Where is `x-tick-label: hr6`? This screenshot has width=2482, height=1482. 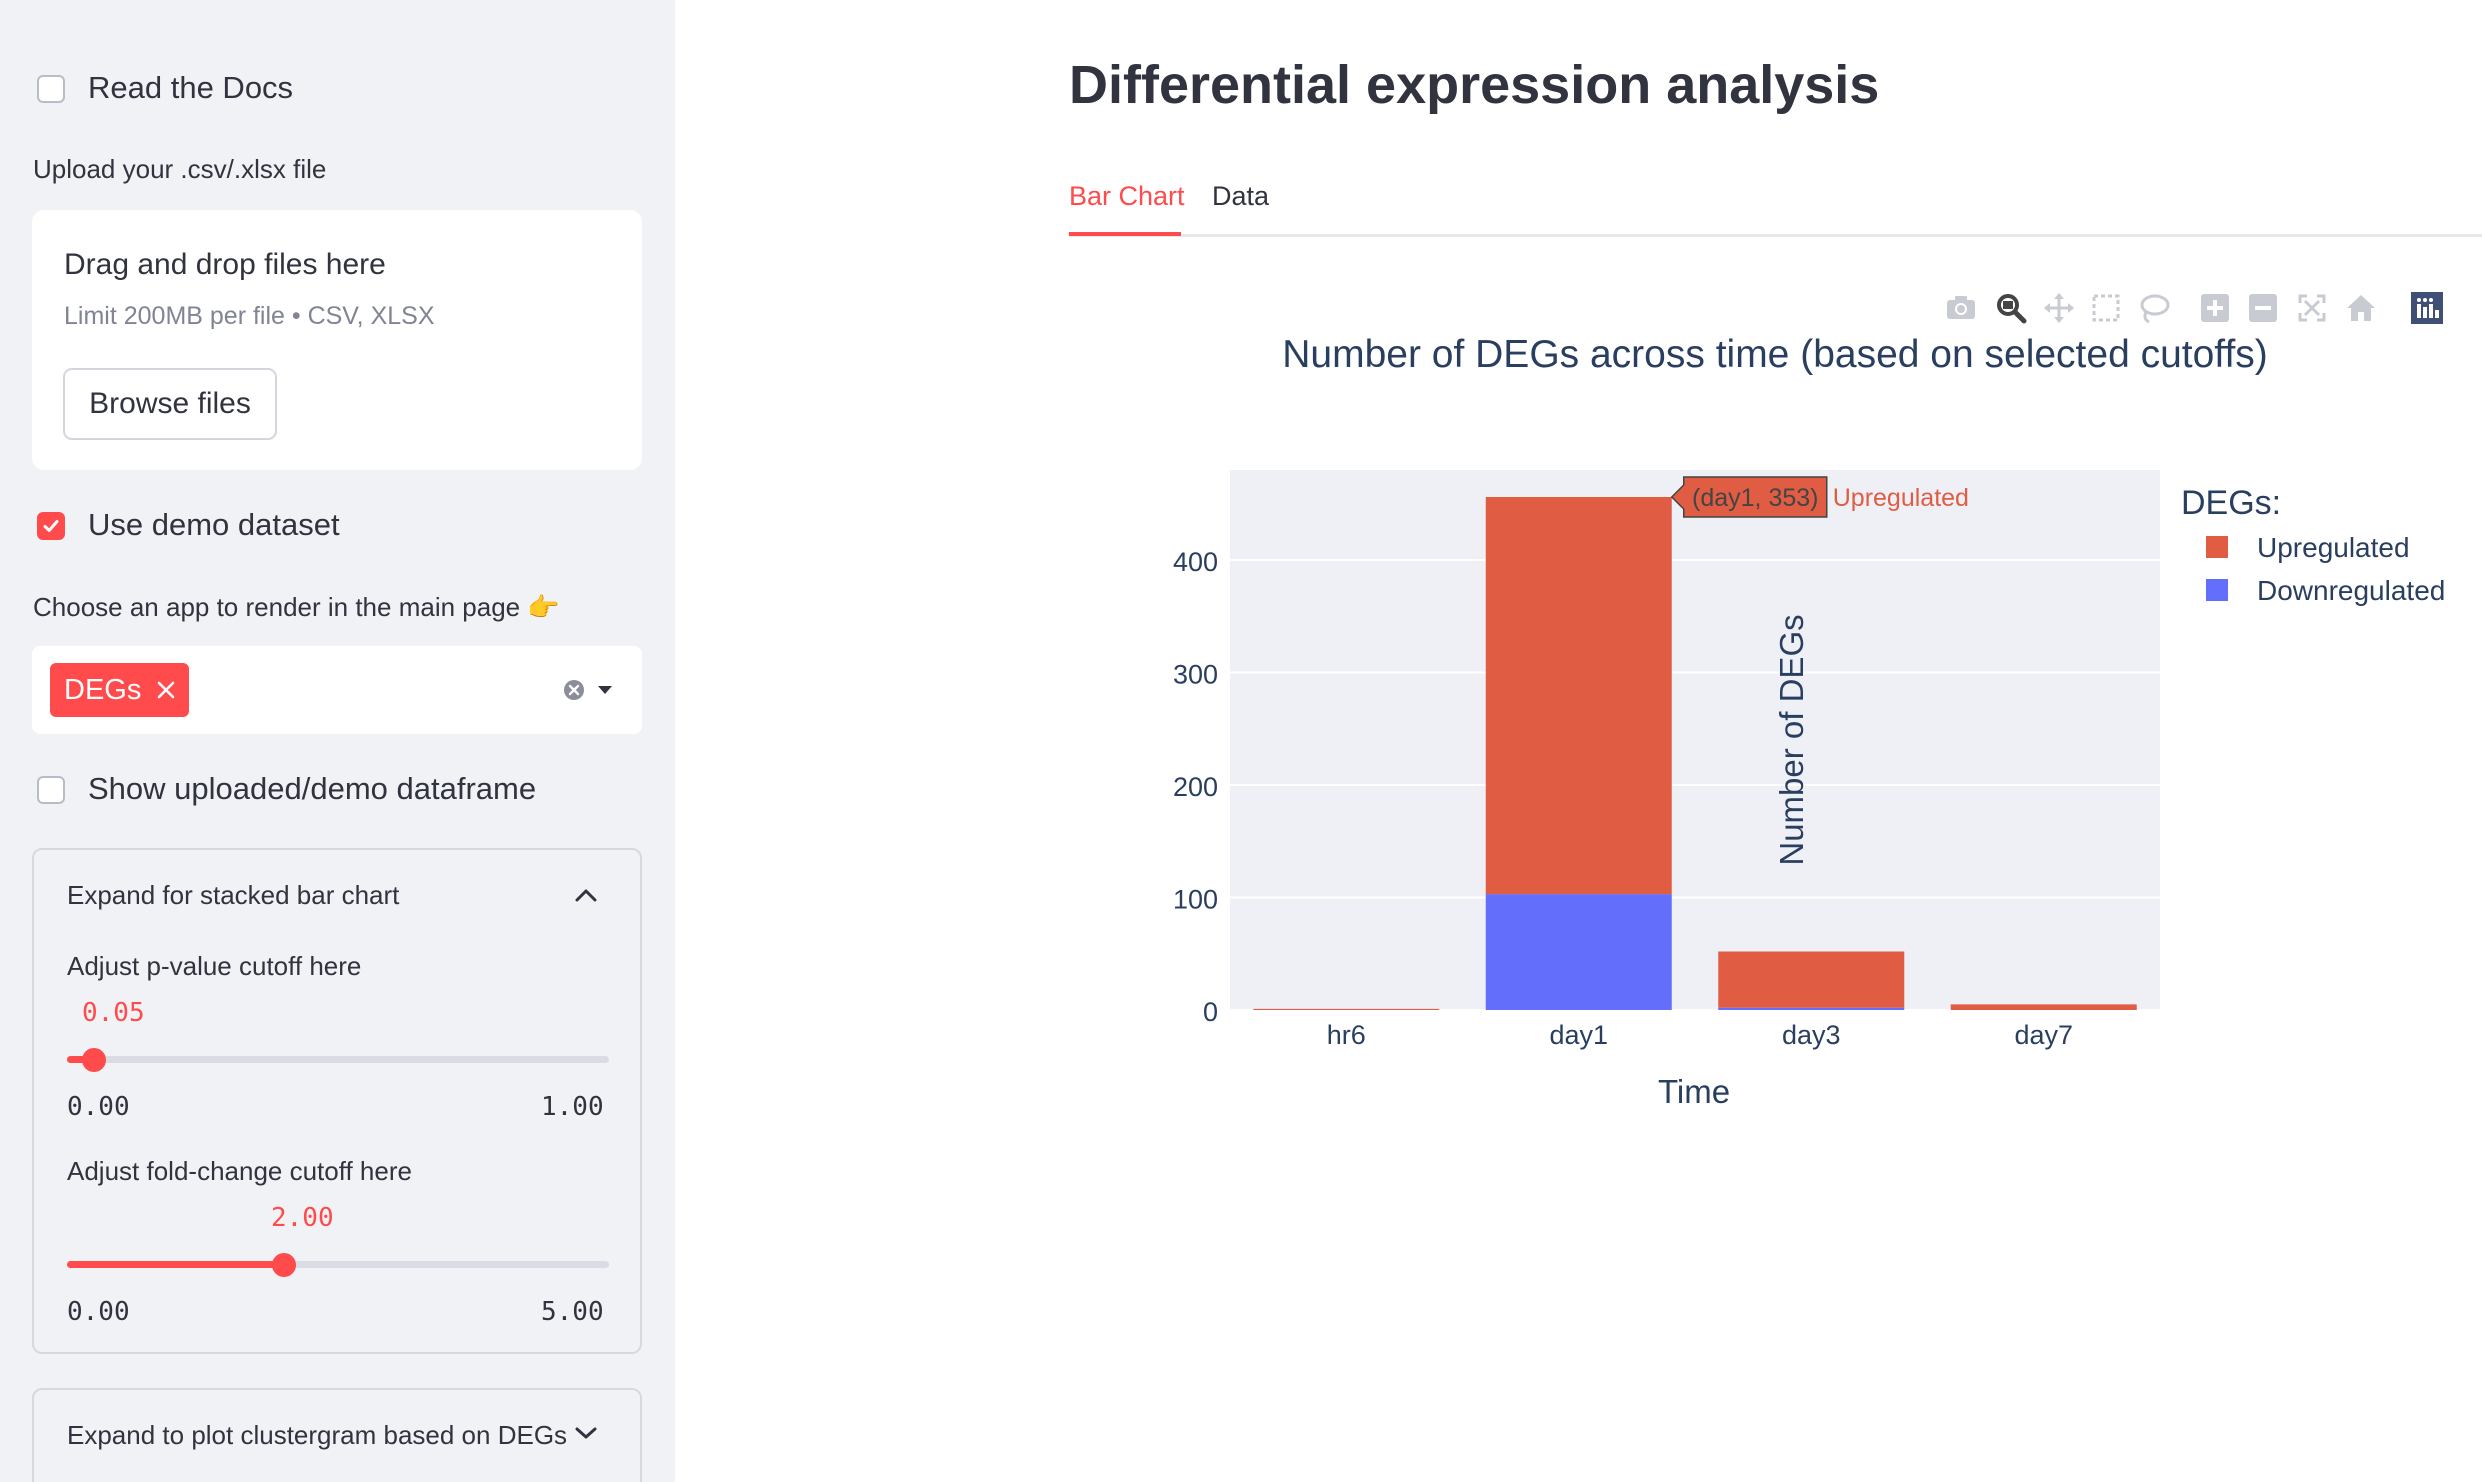
x-tick-label: hr6 is located at coordinates (1346, 1035).